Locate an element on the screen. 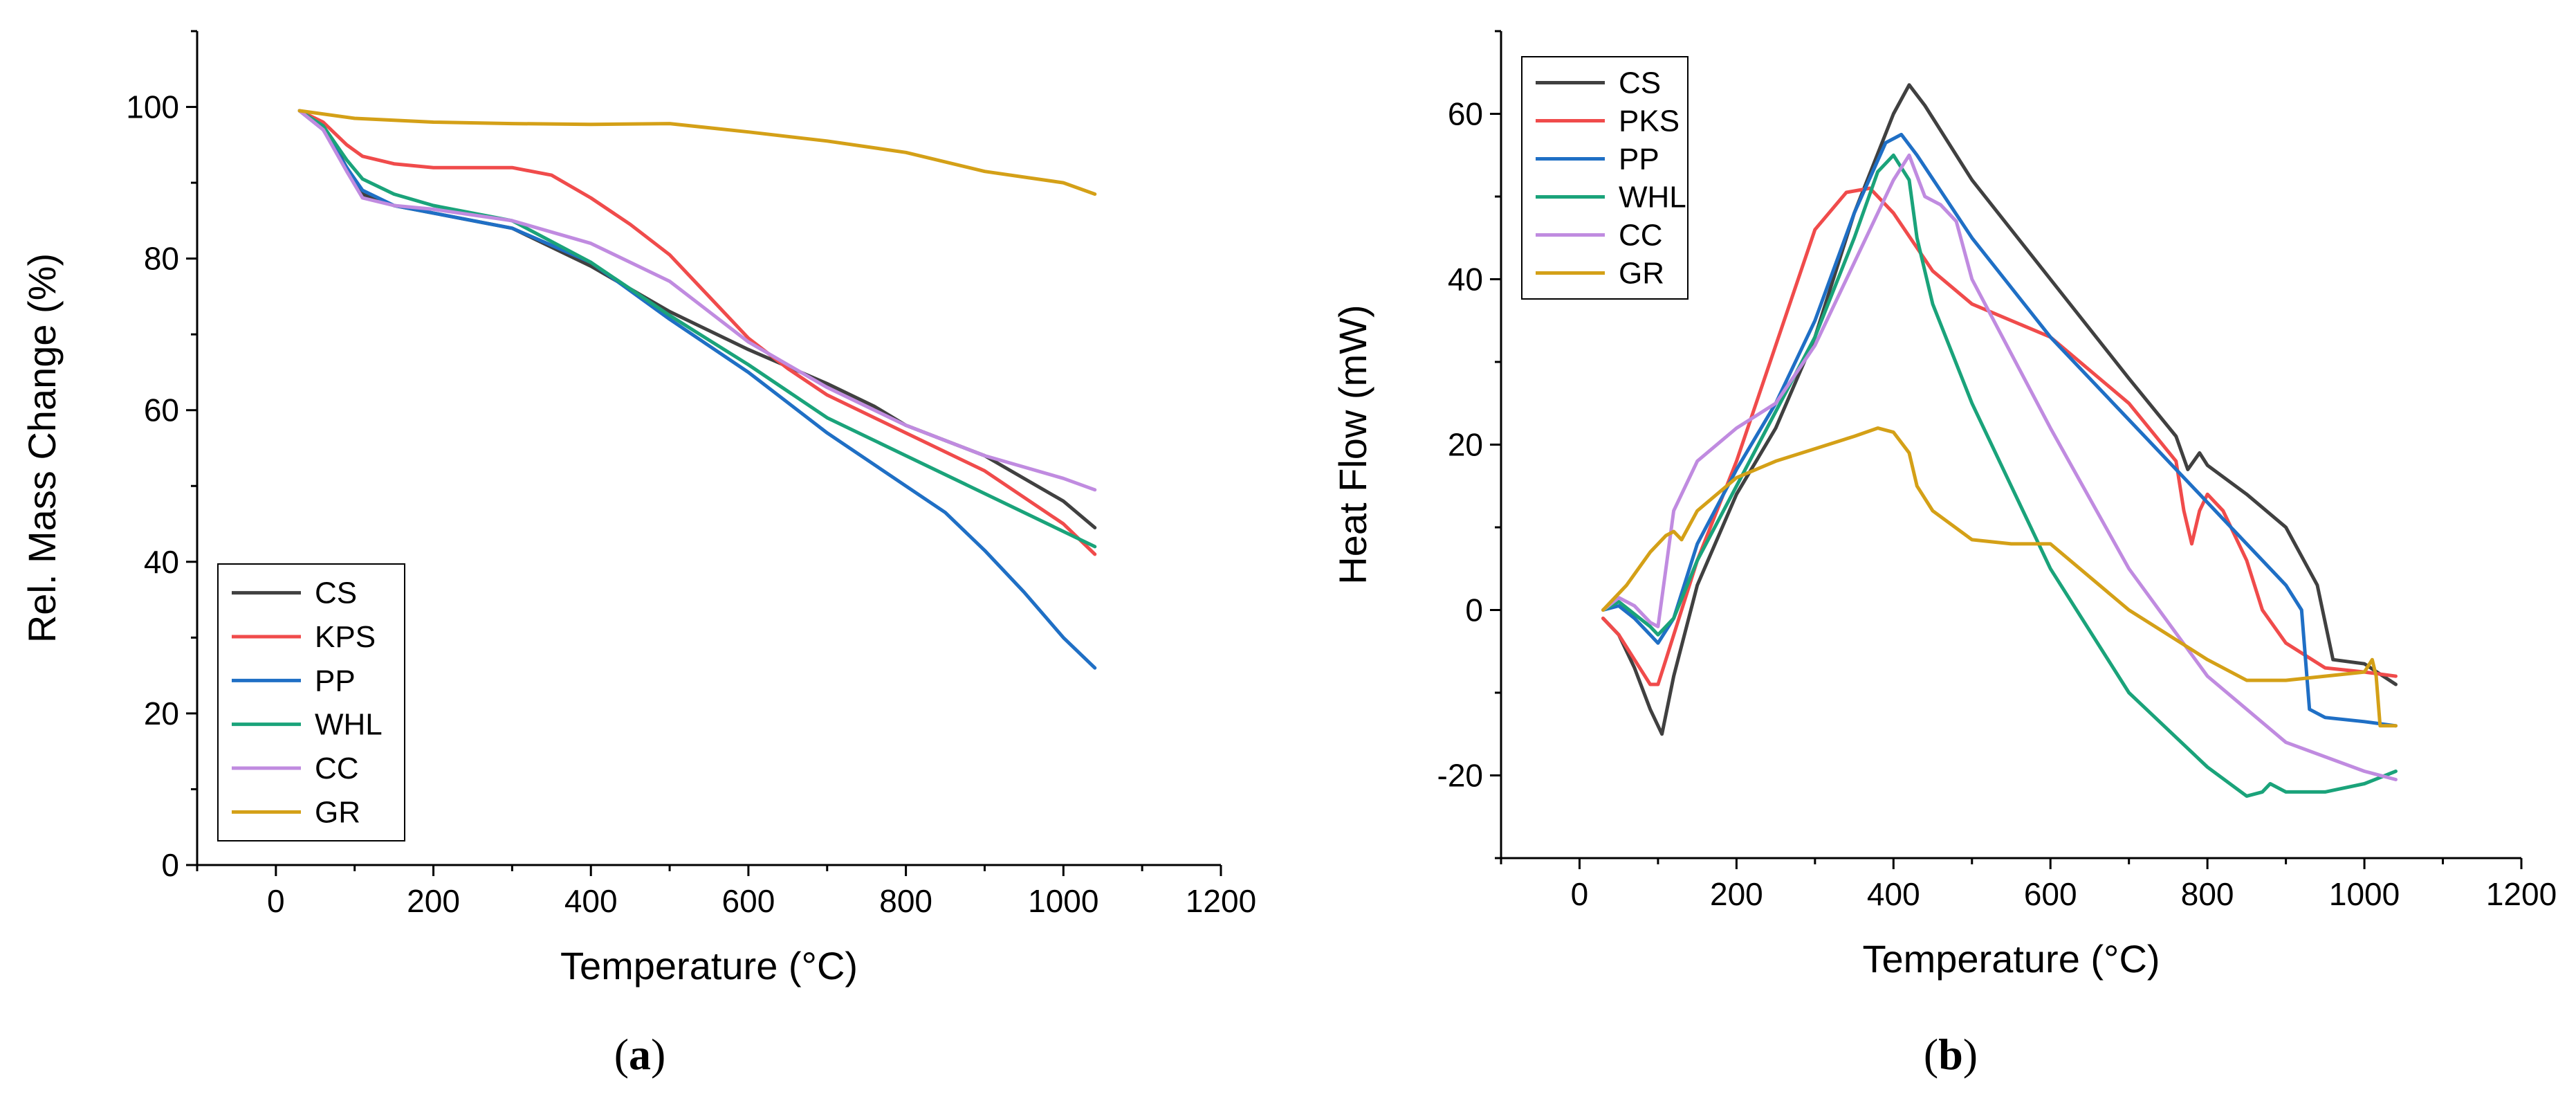  legend-label-pks: PKS is located at coordinates (1649, 121).